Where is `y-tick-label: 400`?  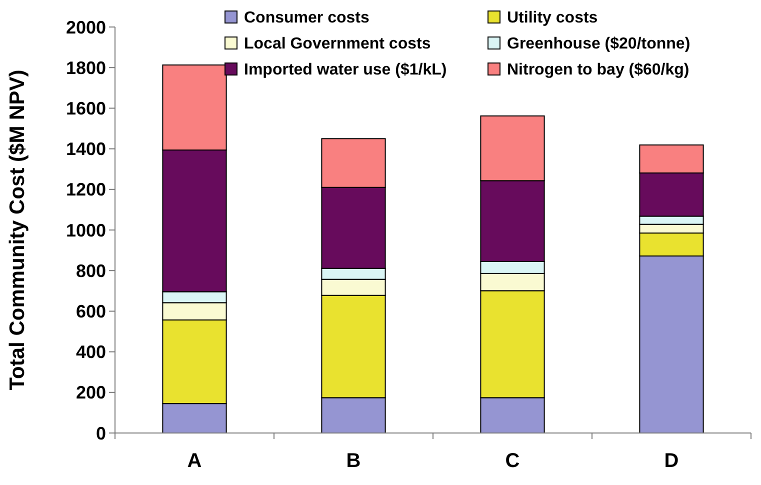 y-tick-label: 400 is located at coordinates (91, 352).